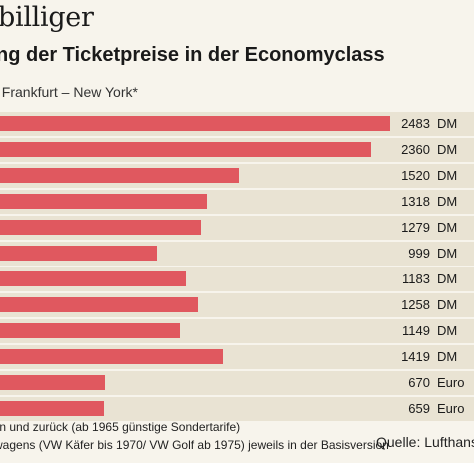 This screenshot has height=463, width=474. I want to click on bar-row: 1279 DM, so click(237, 228).